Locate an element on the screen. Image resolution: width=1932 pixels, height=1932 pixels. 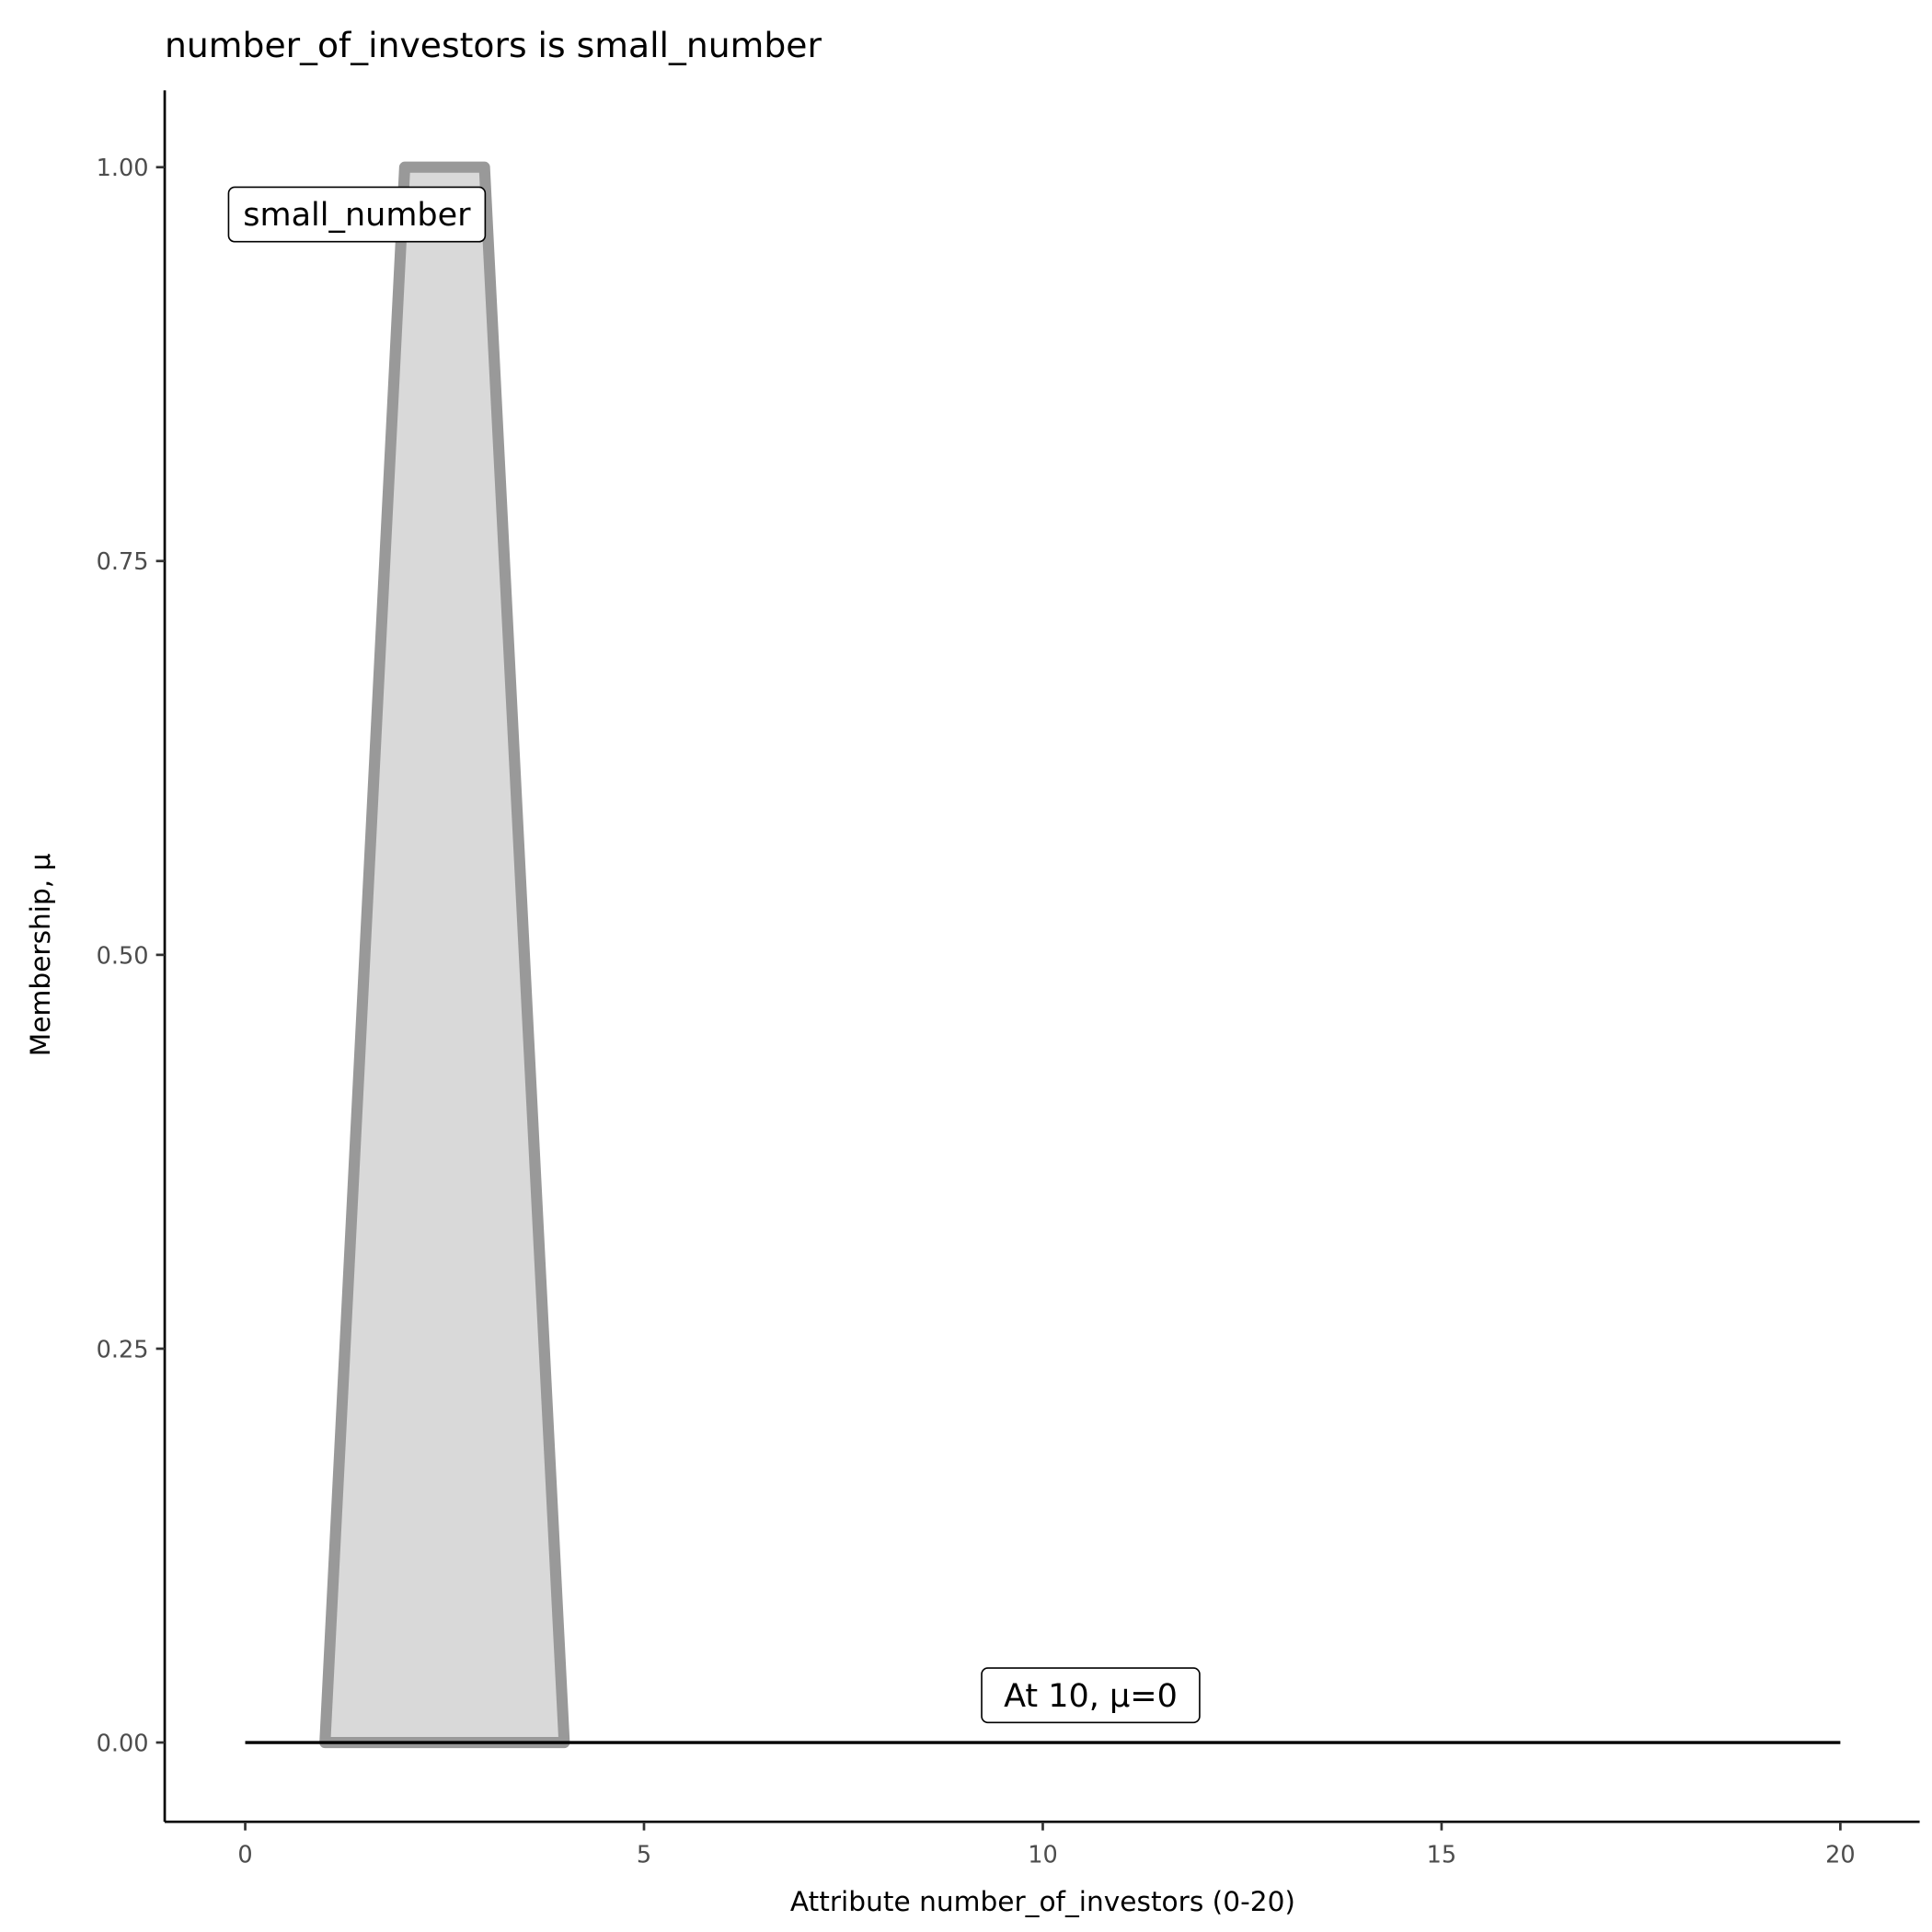
annotation-label: small_number is located at coordinates (357, 214).